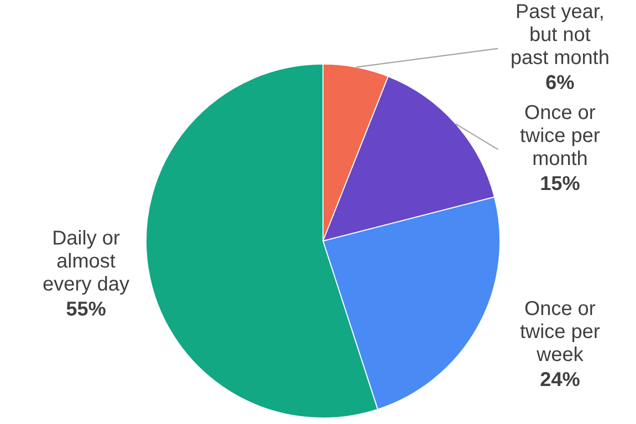 The height and width of the screenshot is (424, 636). Describe the element at coordinates (560, 184) in the screenshot. I see `data-label: 15%` at that location.